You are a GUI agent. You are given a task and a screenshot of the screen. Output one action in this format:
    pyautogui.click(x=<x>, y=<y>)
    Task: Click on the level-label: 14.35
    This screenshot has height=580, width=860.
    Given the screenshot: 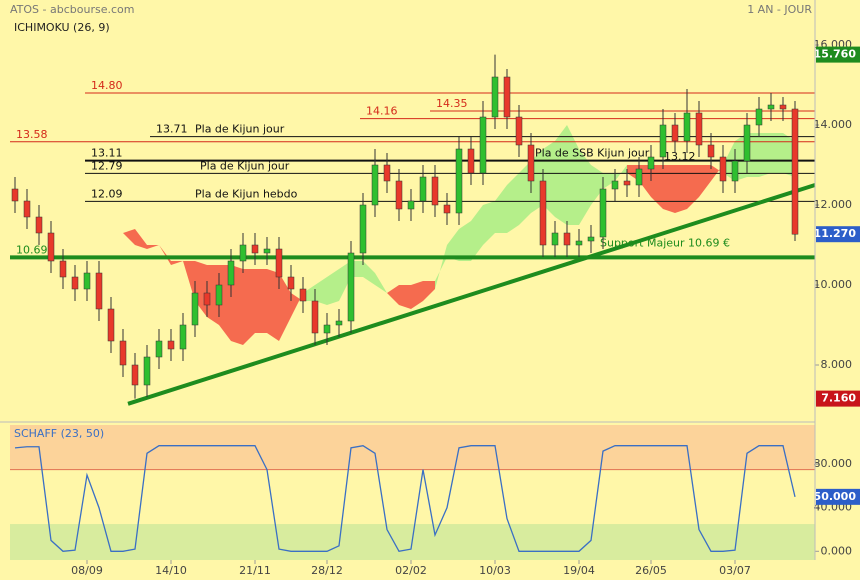 What is the action you would take?
    pyautogui.click(x=452, y=103)
    